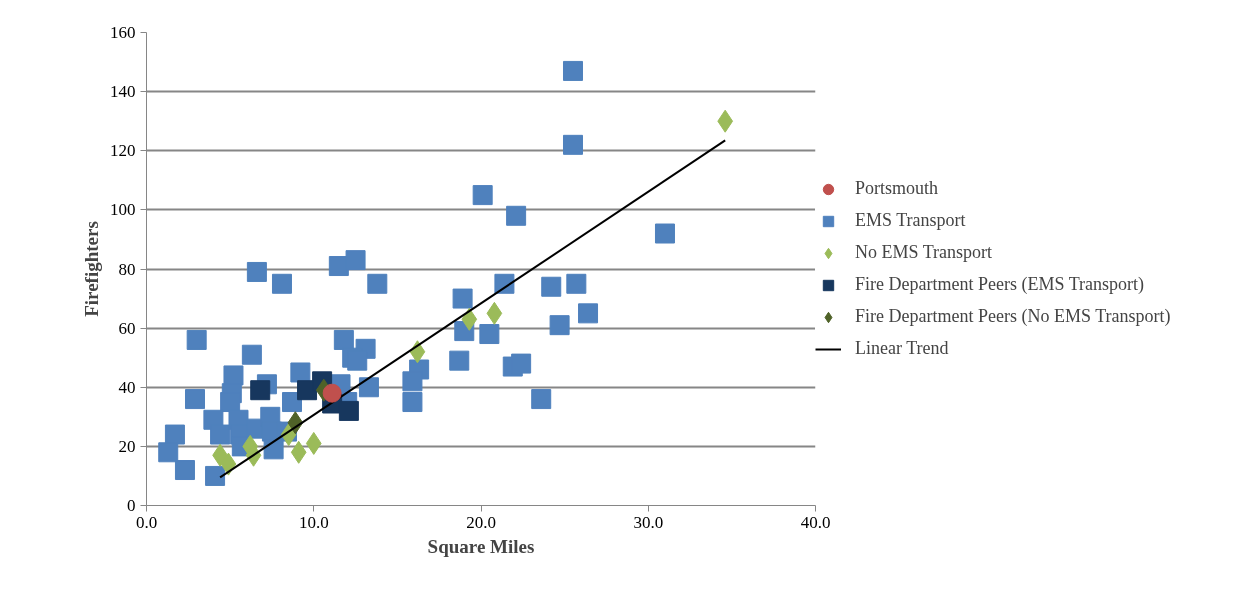 The height and width of the screenshot is (607, 1252). I want to click on legend-label: Portsmouth, so click(897, 188).